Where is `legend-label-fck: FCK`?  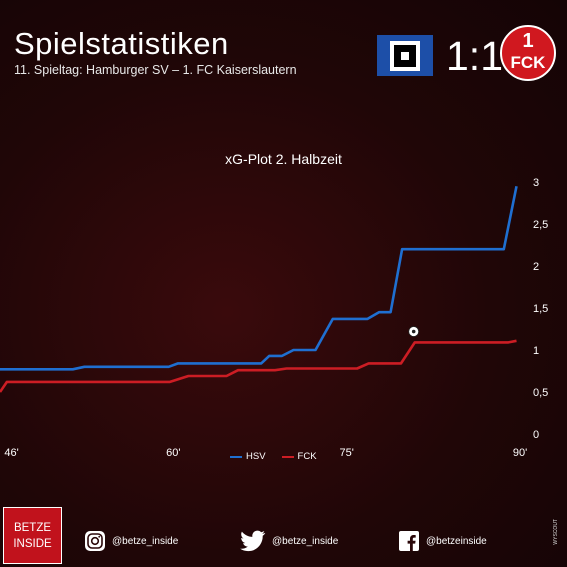 legend-label-fck: FCK is located at coordinates (307, 456).